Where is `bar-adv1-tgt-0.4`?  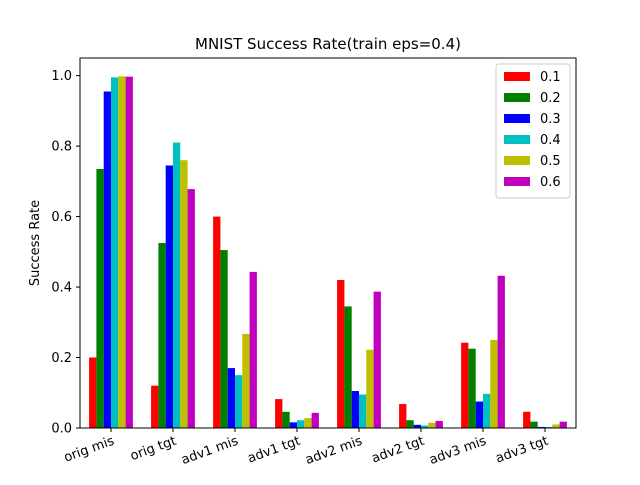
bar-adv1-tgt-0.4 is located at coordinates (301, 424).